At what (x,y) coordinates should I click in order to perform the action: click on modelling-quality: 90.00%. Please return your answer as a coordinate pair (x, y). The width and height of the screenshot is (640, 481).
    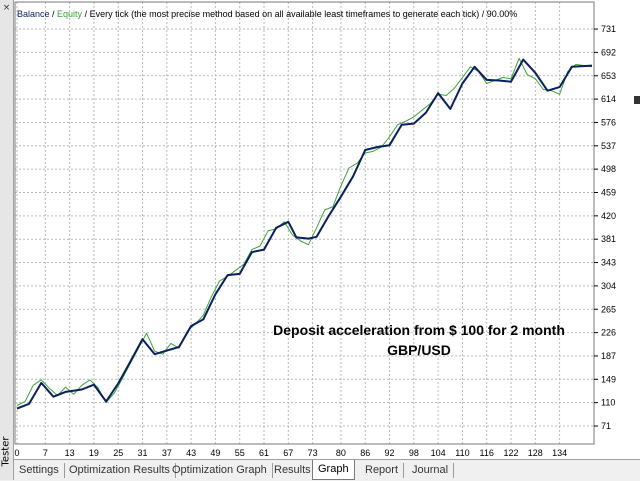
    Looking at the image, I should click on (502, 14).